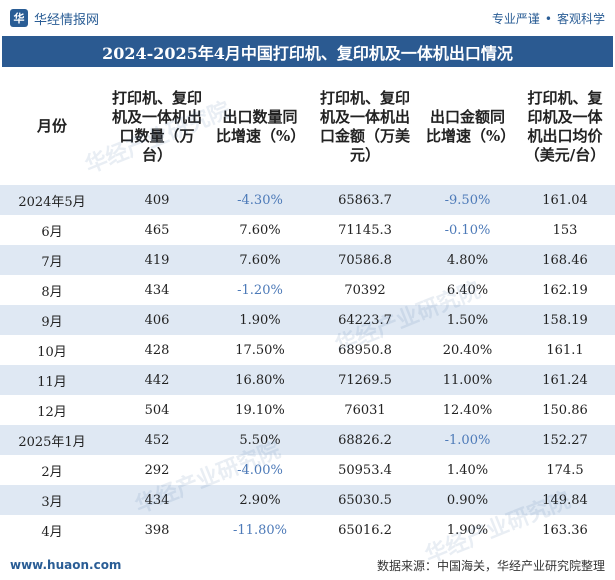 This screenshot has width=615, height=580. I want to click on brand: 华 华经情报网, so click(54, 18).